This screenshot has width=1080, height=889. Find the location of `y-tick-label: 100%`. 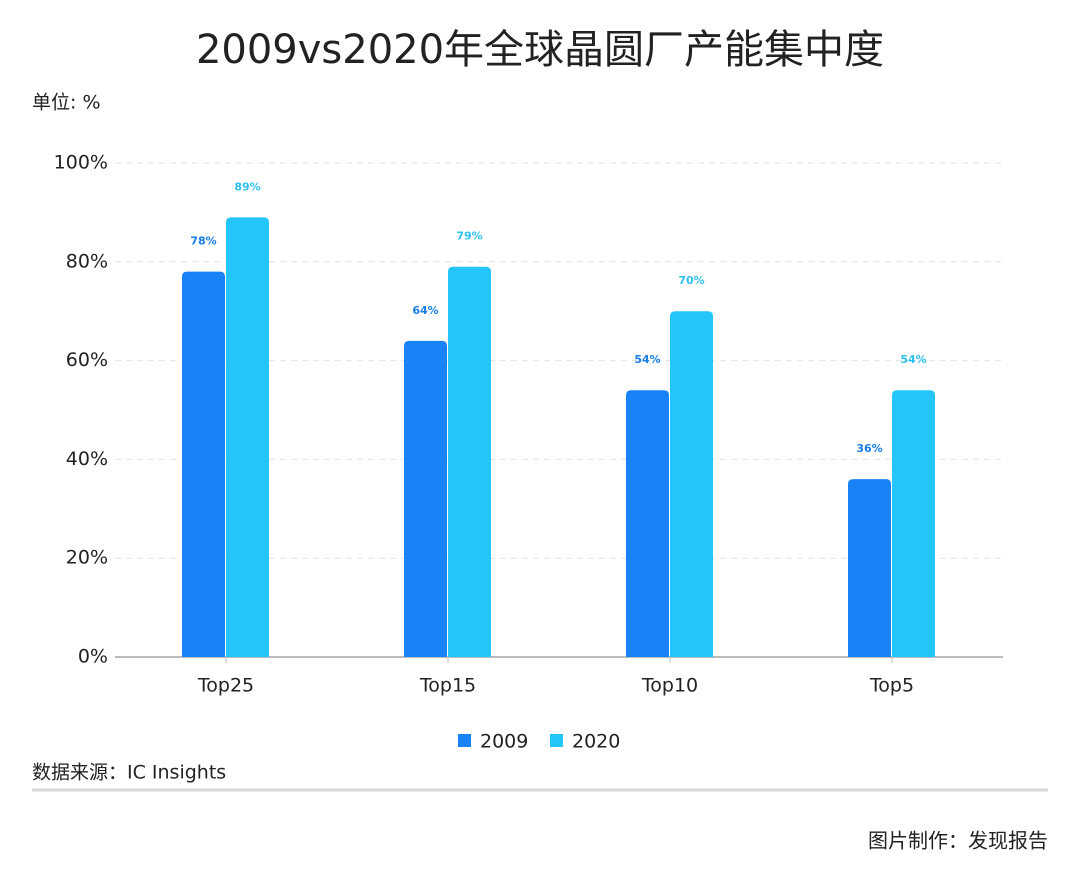

y-tick-label: 100% is located at coordinates (81, 163).